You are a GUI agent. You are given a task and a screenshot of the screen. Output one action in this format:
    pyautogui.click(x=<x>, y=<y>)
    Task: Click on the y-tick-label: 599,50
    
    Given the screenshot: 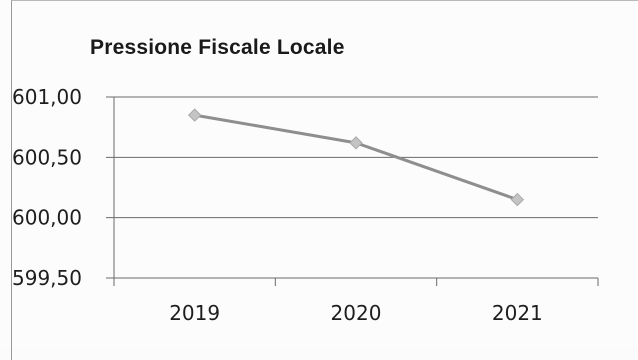 What is the action you would take?
    pyautogui.click(x=47, y=278)
    